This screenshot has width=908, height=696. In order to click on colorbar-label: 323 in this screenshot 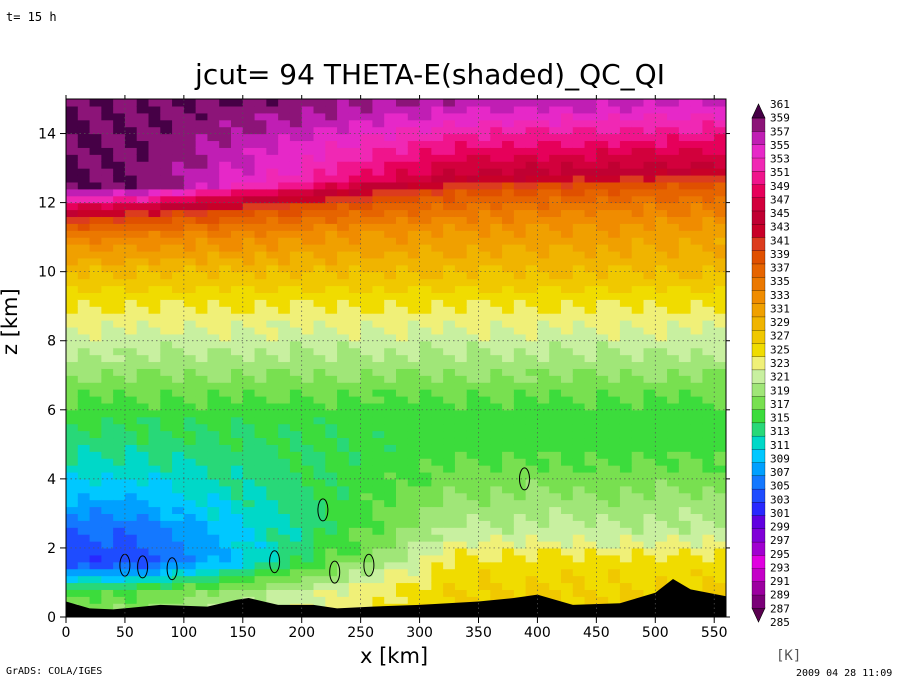, I will do `click(780, 363)`.